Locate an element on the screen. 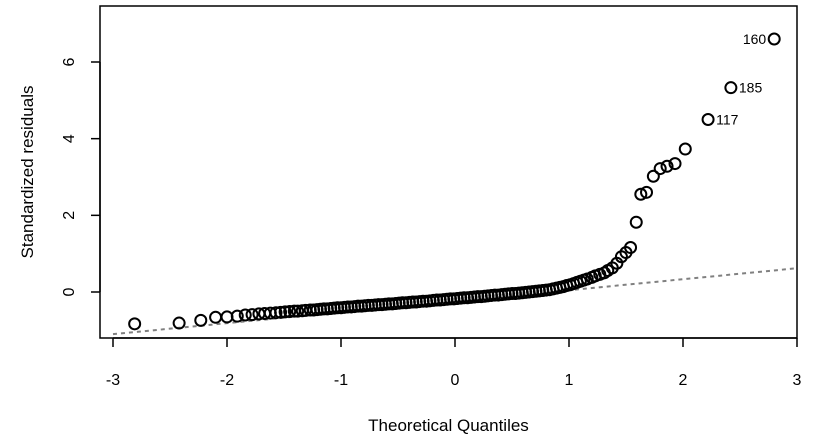  x-tick-label: 1 is located at coordinates (569, 380).